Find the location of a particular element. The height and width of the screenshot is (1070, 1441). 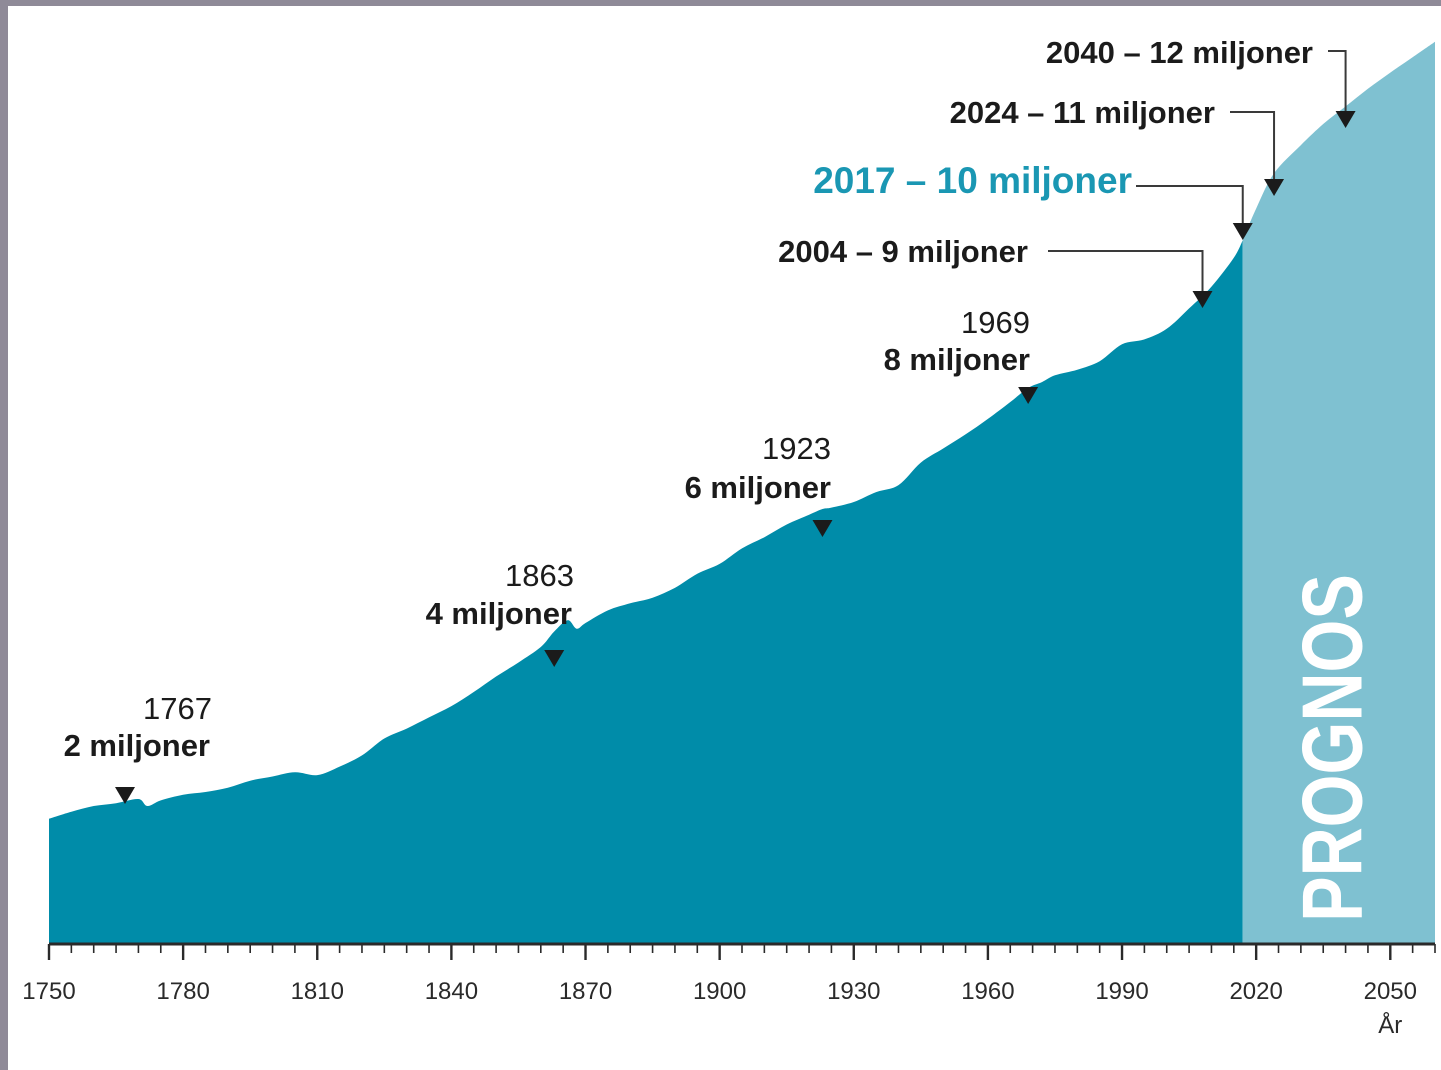

x-tick-label: 1840 is located at coordinates (451, 991).